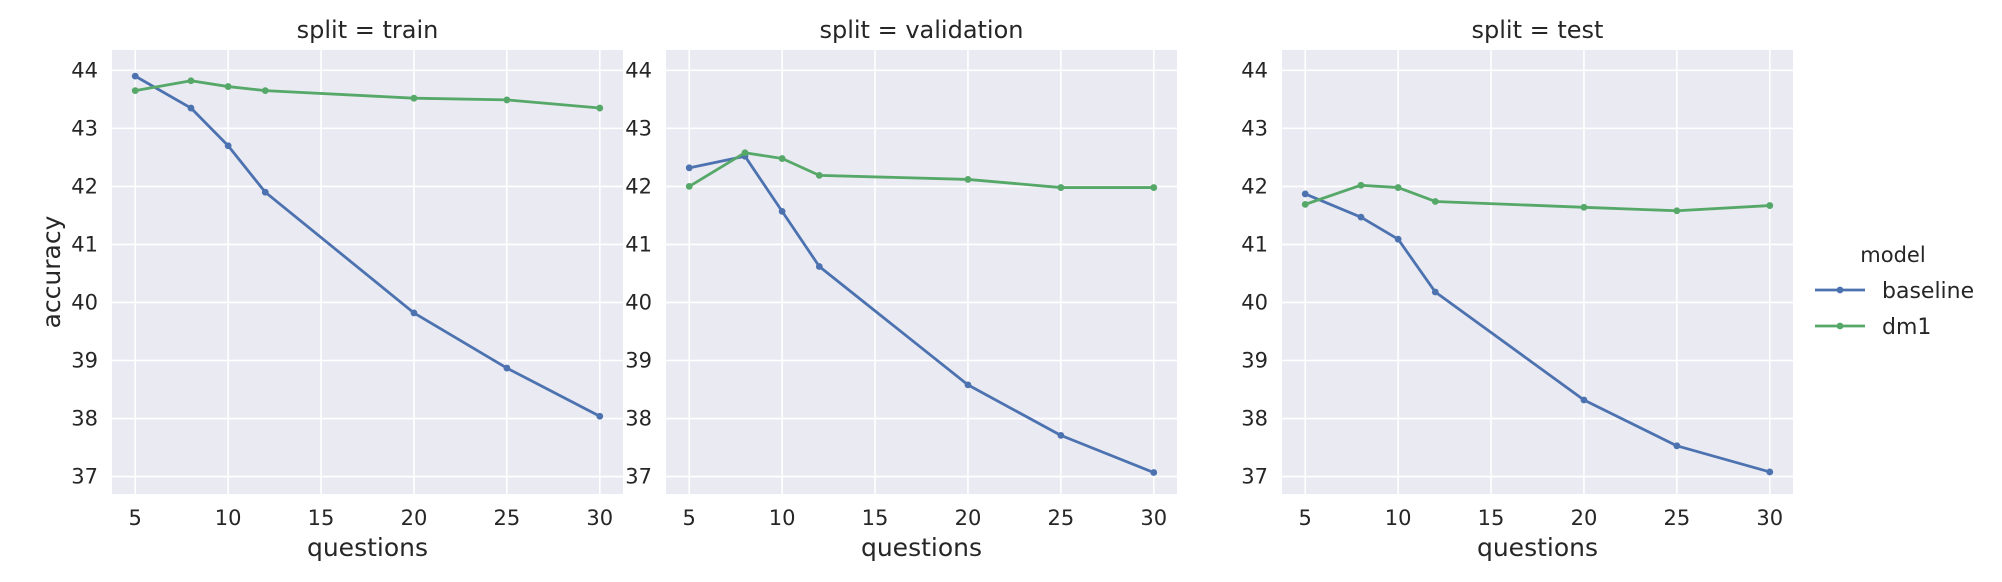 The height and width of the screenshot is (582, 2002). Describe the element at coordinates (1840, 326) in the screenshot. I see `legend-marker-dm1` at that location.